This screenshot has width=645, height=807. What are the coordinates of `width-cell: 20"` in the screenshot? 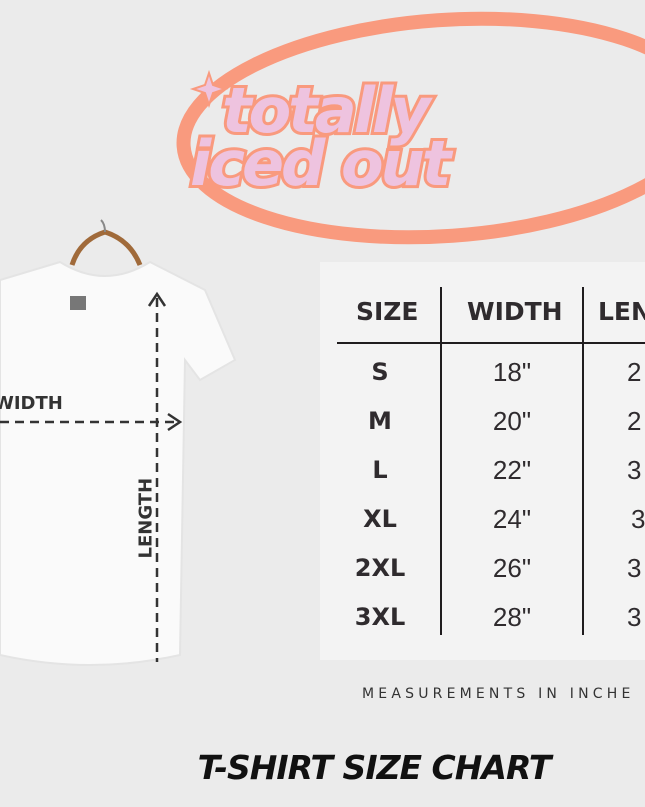 It's located at (512, 421).